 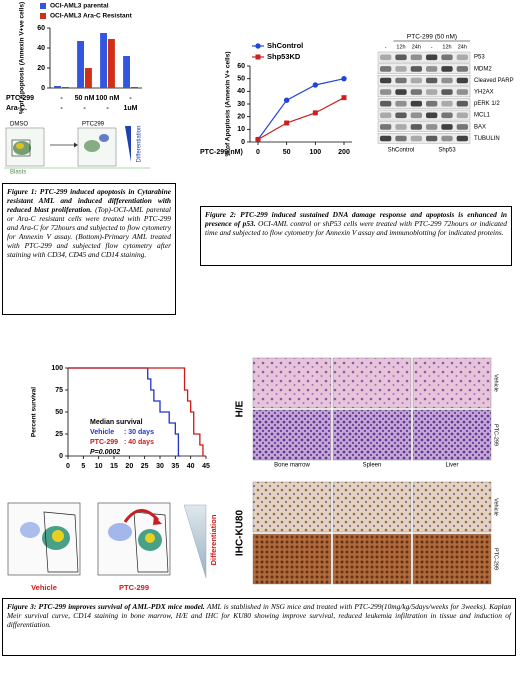 I want to click on tissue-label: Liver, so click(x=451, y=466).